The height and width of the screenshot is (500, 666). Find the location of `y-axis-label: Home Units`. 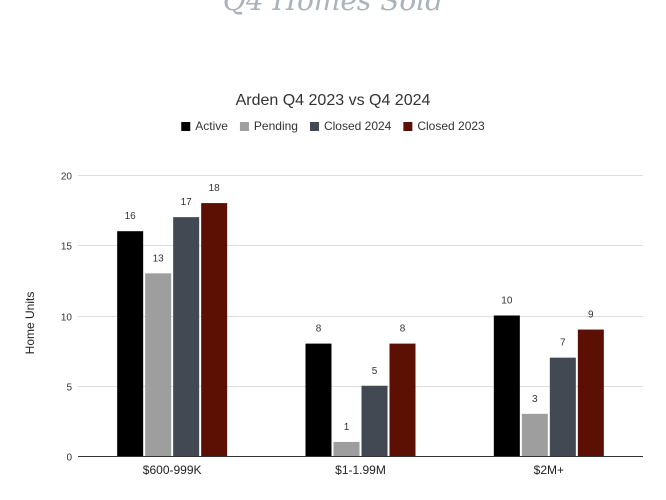

y-axis-label: Home Units is located at coordinates (30, 323).